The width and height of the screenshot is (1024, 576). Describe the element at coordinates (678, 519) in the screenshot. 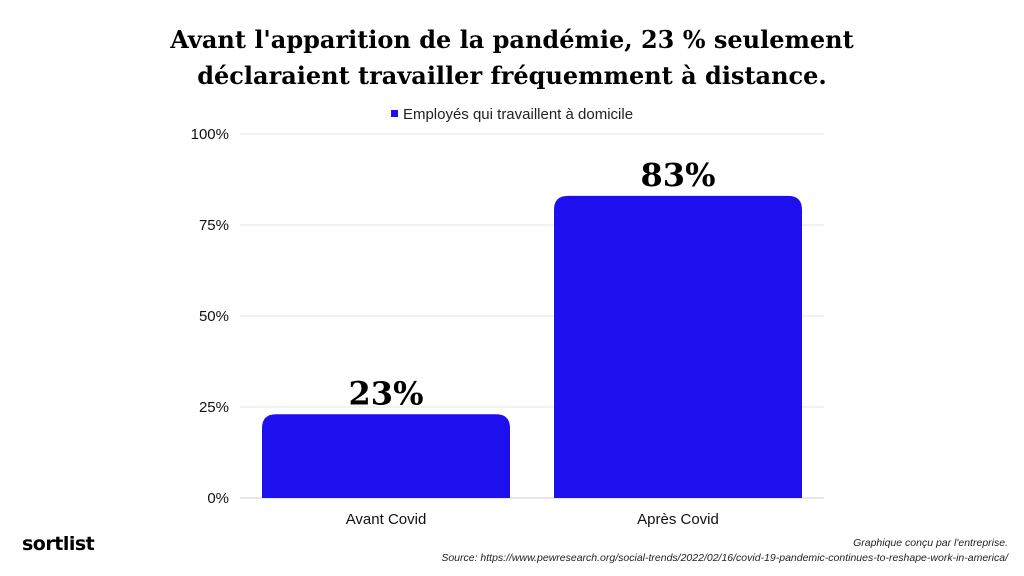

I see `x-category-label: Après Covid` at that location.